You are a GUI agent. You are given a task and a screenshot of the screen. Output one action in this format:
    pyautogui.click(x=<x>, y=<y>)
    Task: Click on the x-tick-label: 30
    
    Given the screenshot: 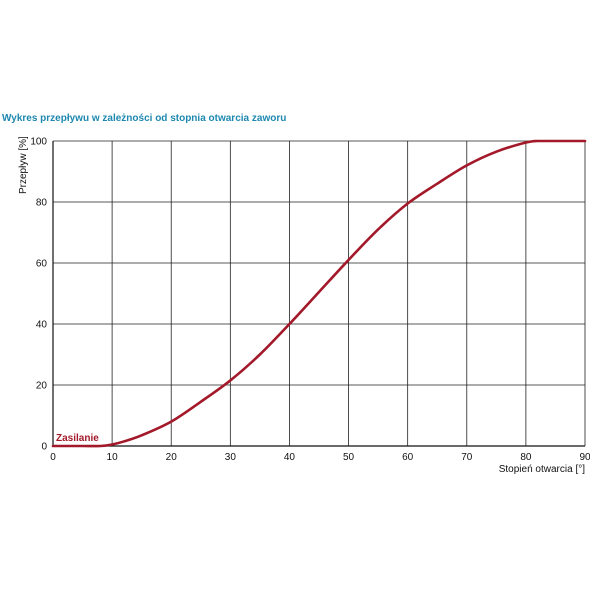 What is the action you would take?
    pyautogui.click(x=231, y=457)
    